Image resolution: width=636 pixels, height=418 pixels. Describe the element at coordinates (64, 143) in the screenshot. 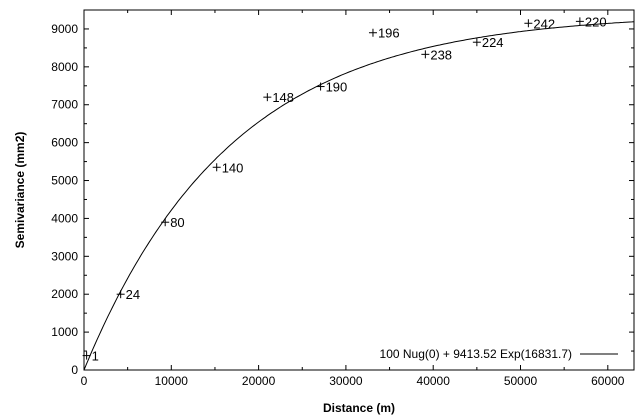

I see `y-tick-label: 6000` at that location.